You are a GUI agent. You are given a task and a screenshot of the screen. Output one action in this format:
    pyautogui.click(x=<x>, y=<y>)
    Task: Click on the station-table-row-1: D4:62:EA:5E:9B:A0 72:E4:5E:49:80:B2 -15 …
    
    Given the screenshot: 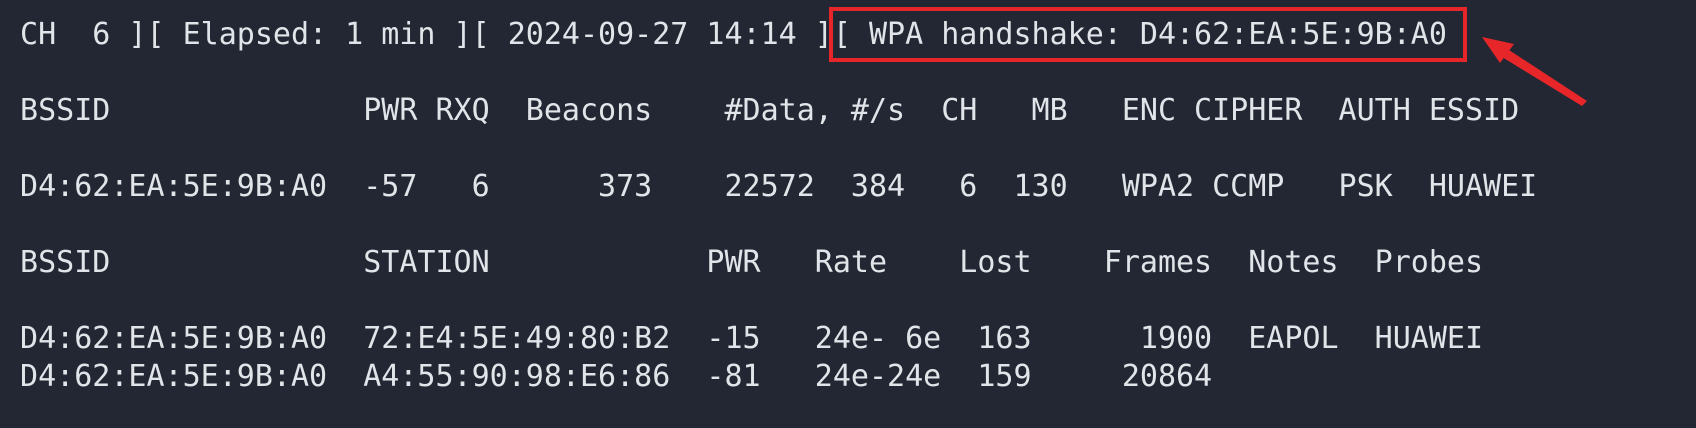 What is the action you would take?
    pyautogui.click(x=743, y=338)
    